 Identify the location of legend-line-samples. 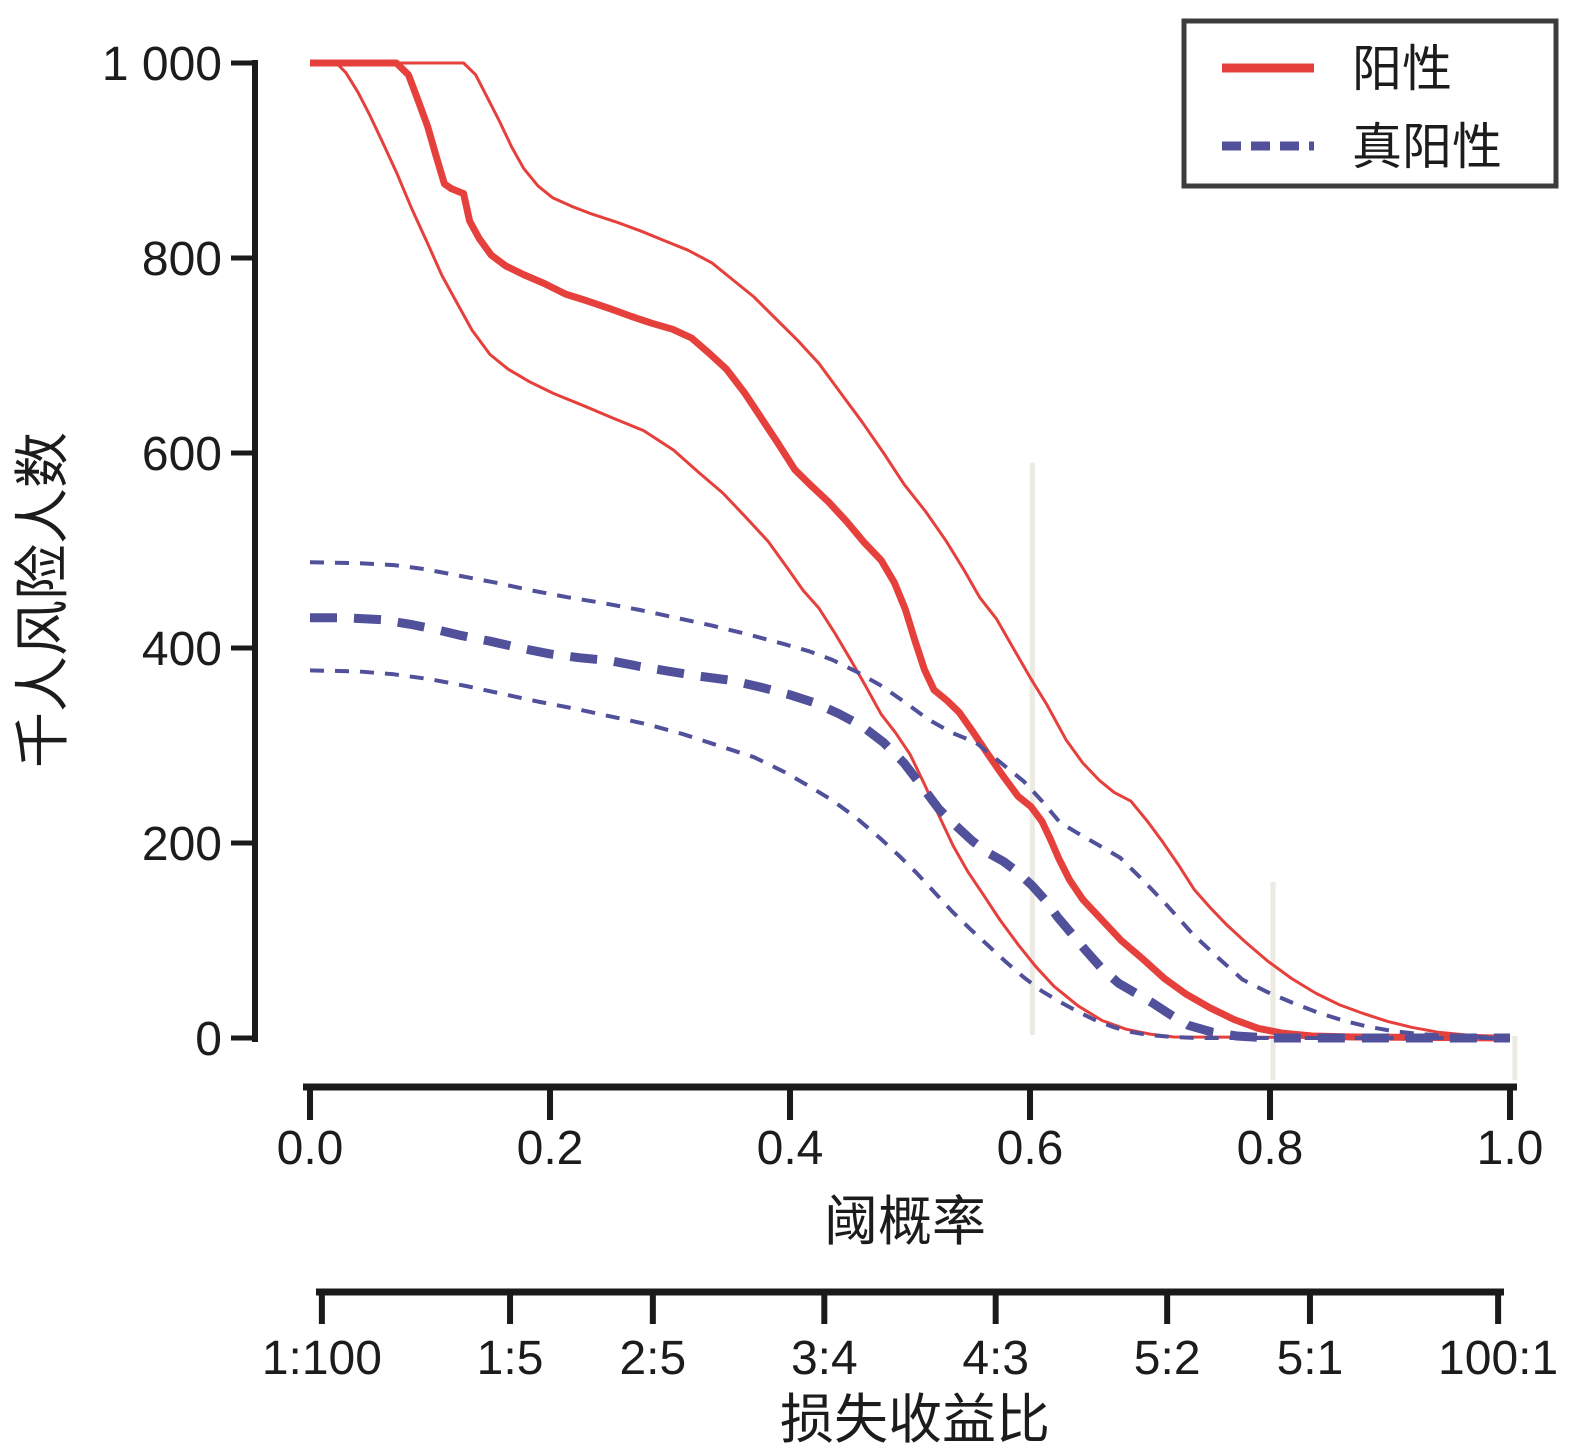
(1268, 107).